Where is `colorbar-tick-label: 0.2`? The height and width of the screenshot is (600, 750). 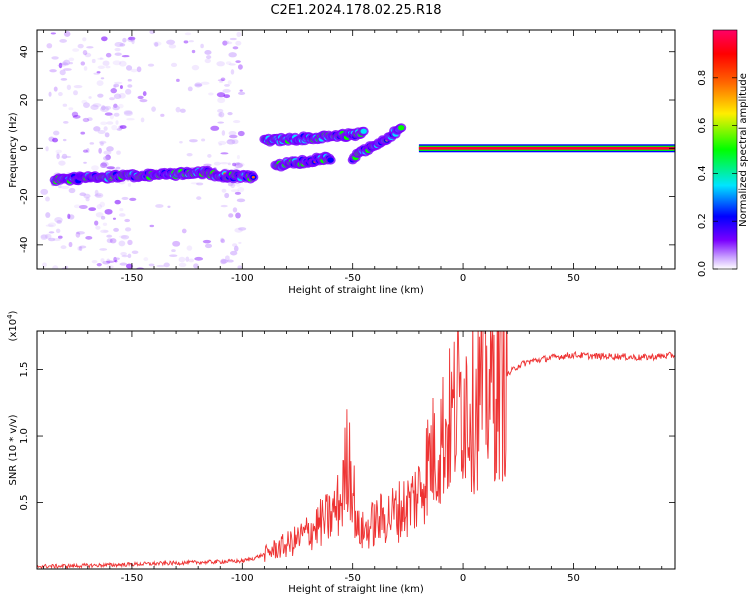
colorbar-tick-label: 0.2 is located at coordinates (702, 221).